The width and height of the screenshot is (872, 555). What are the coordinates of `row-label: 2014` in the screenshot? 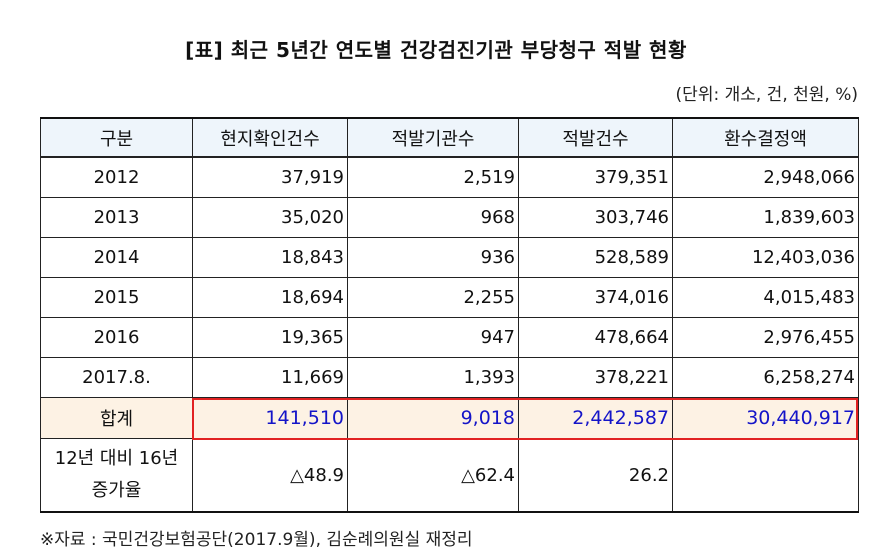 It's located at (116, 257).